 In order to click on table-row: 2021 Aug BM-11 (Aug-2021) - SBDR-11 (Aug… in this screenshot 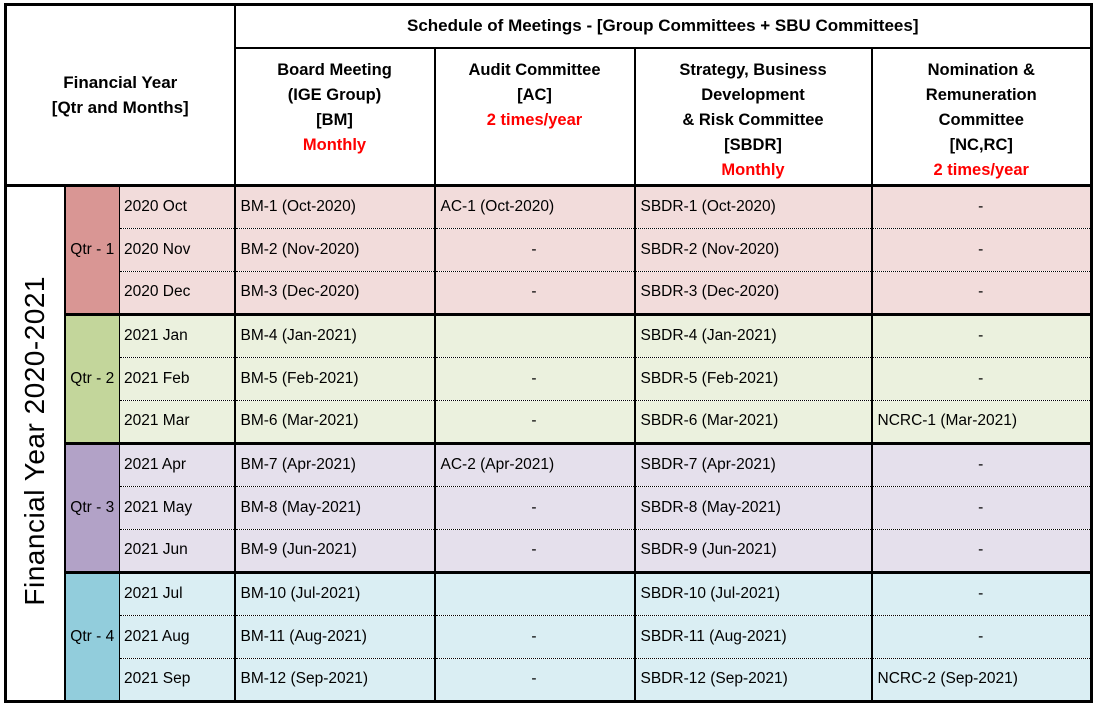, I will do `click(548, 636)`.